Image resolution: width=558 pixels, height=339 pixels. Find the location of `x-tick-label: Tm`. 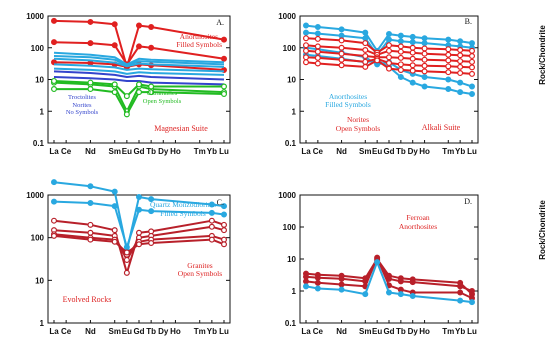

x-tick-label: Tm is located at coordinates (200, 331).